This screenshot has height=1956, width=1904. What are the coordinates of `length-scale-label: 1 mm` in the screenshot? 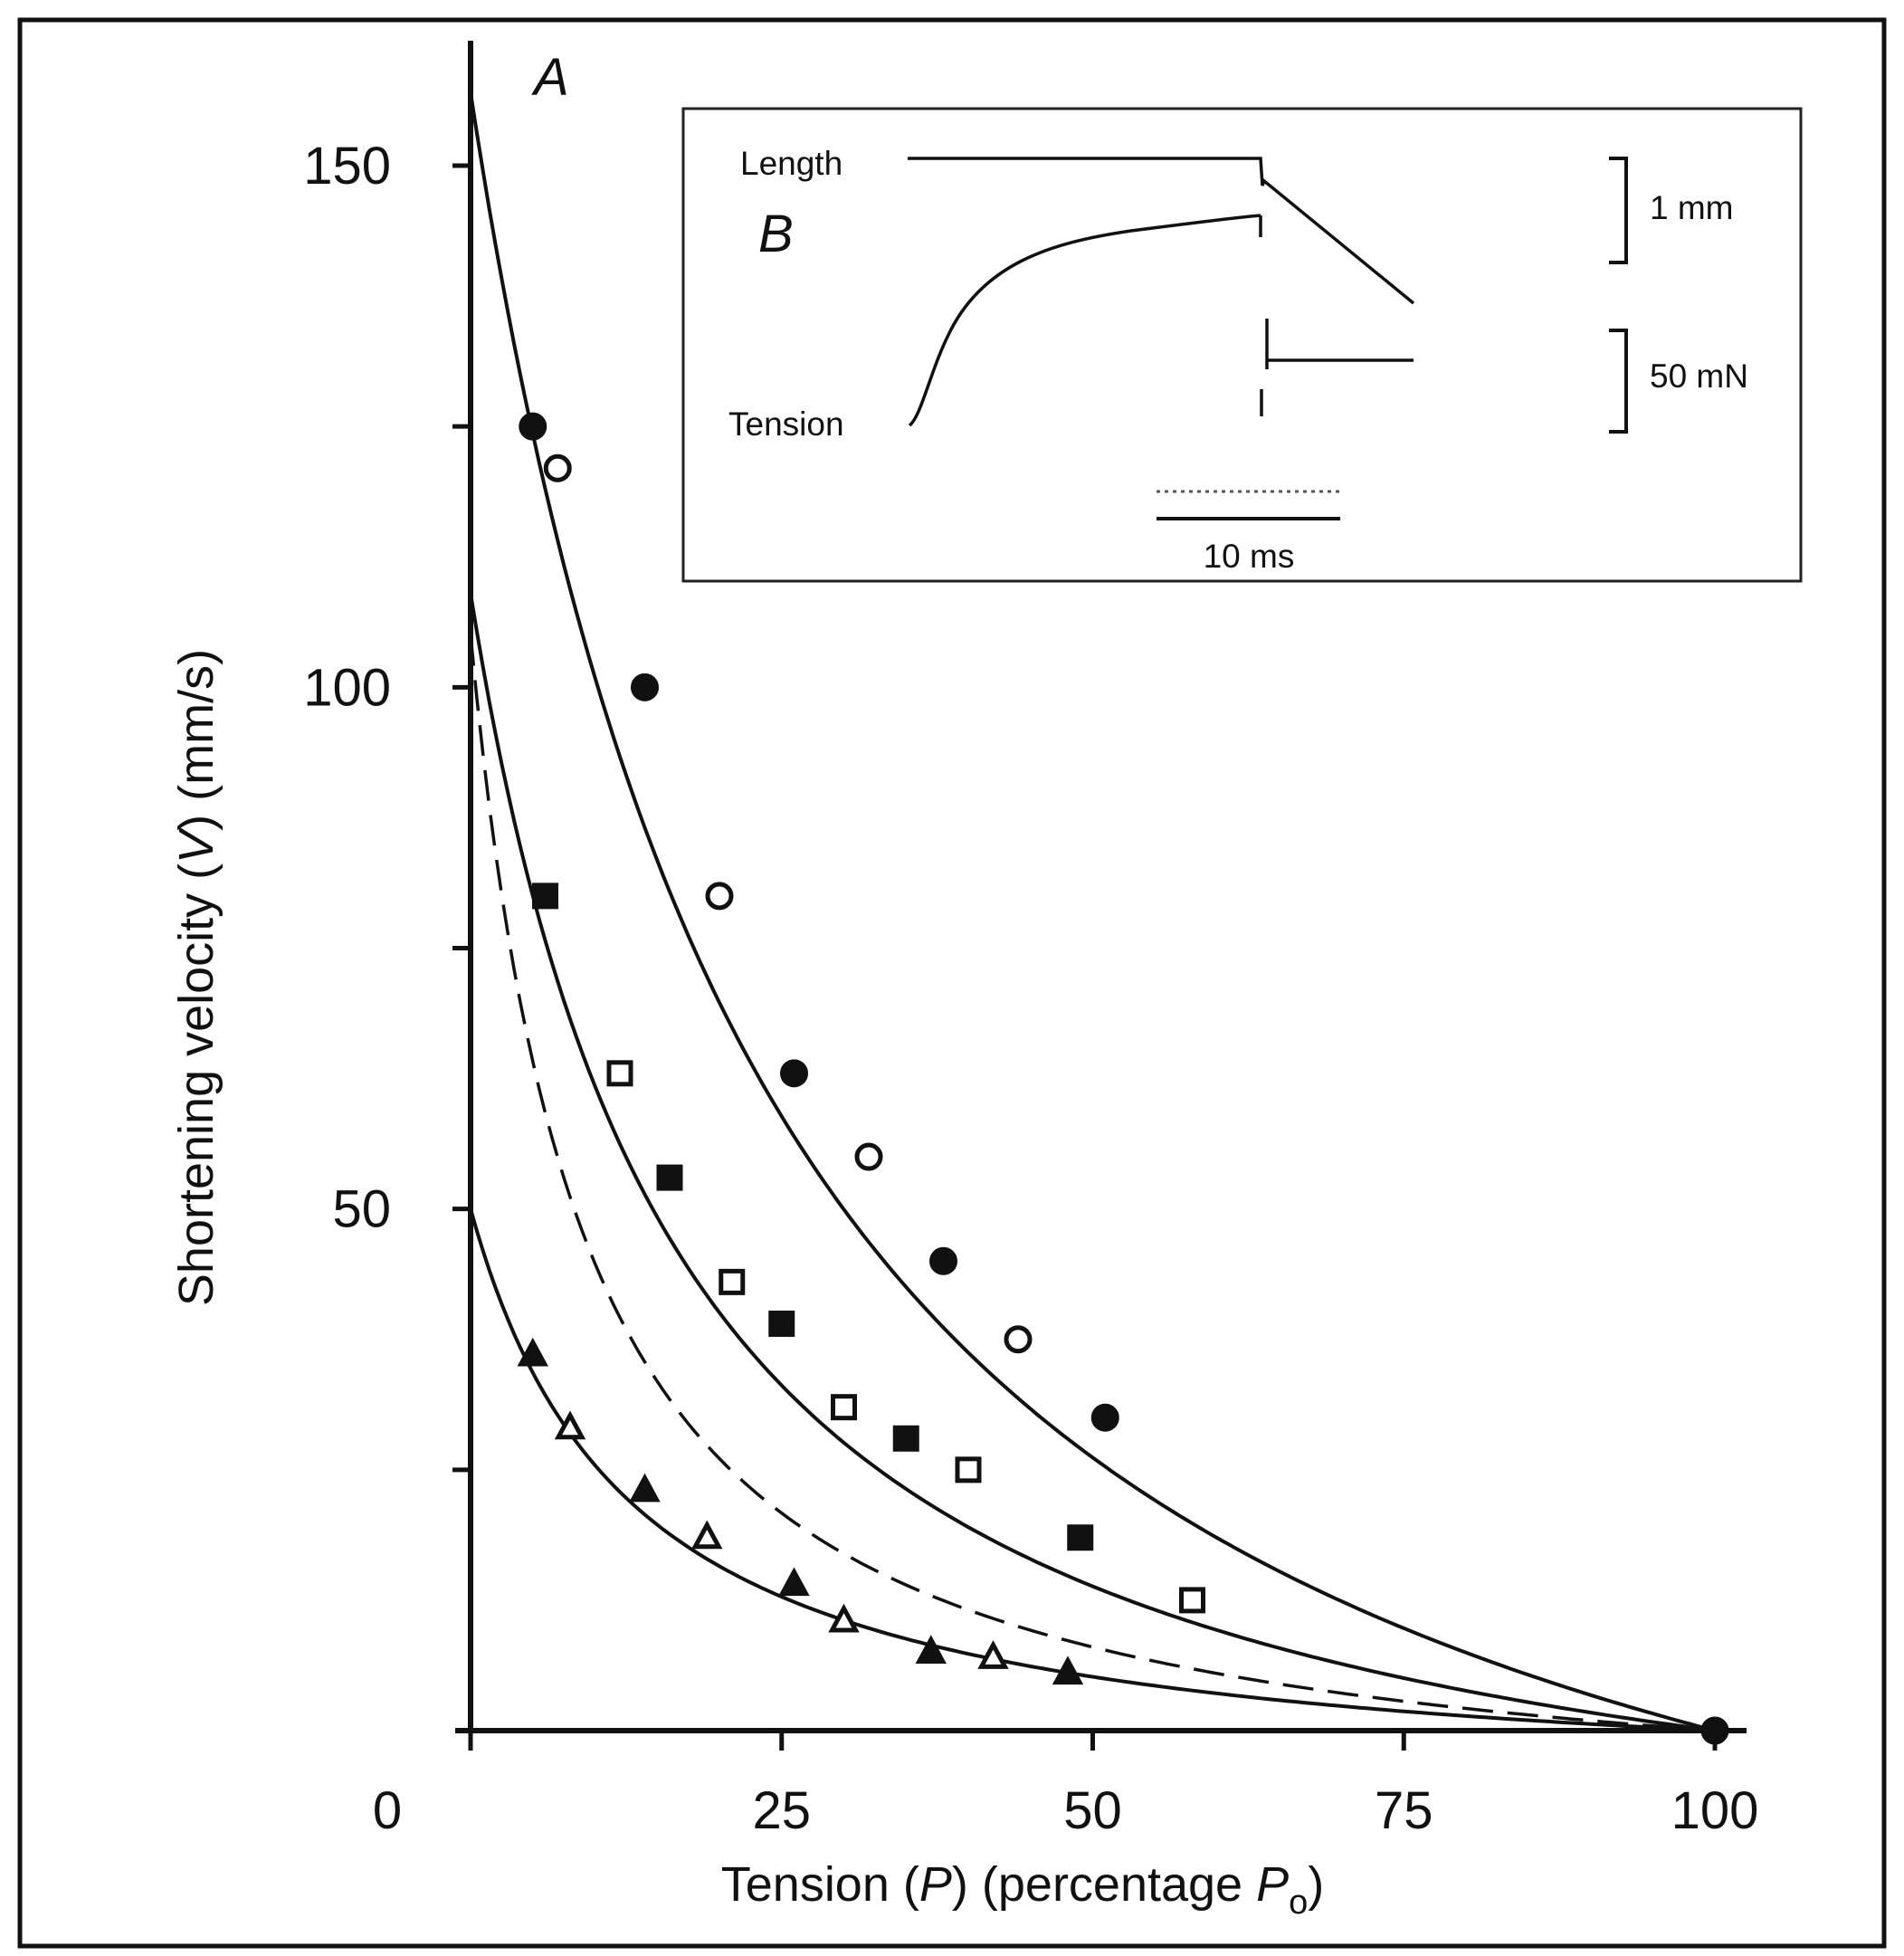 It's located at (1692, 208).